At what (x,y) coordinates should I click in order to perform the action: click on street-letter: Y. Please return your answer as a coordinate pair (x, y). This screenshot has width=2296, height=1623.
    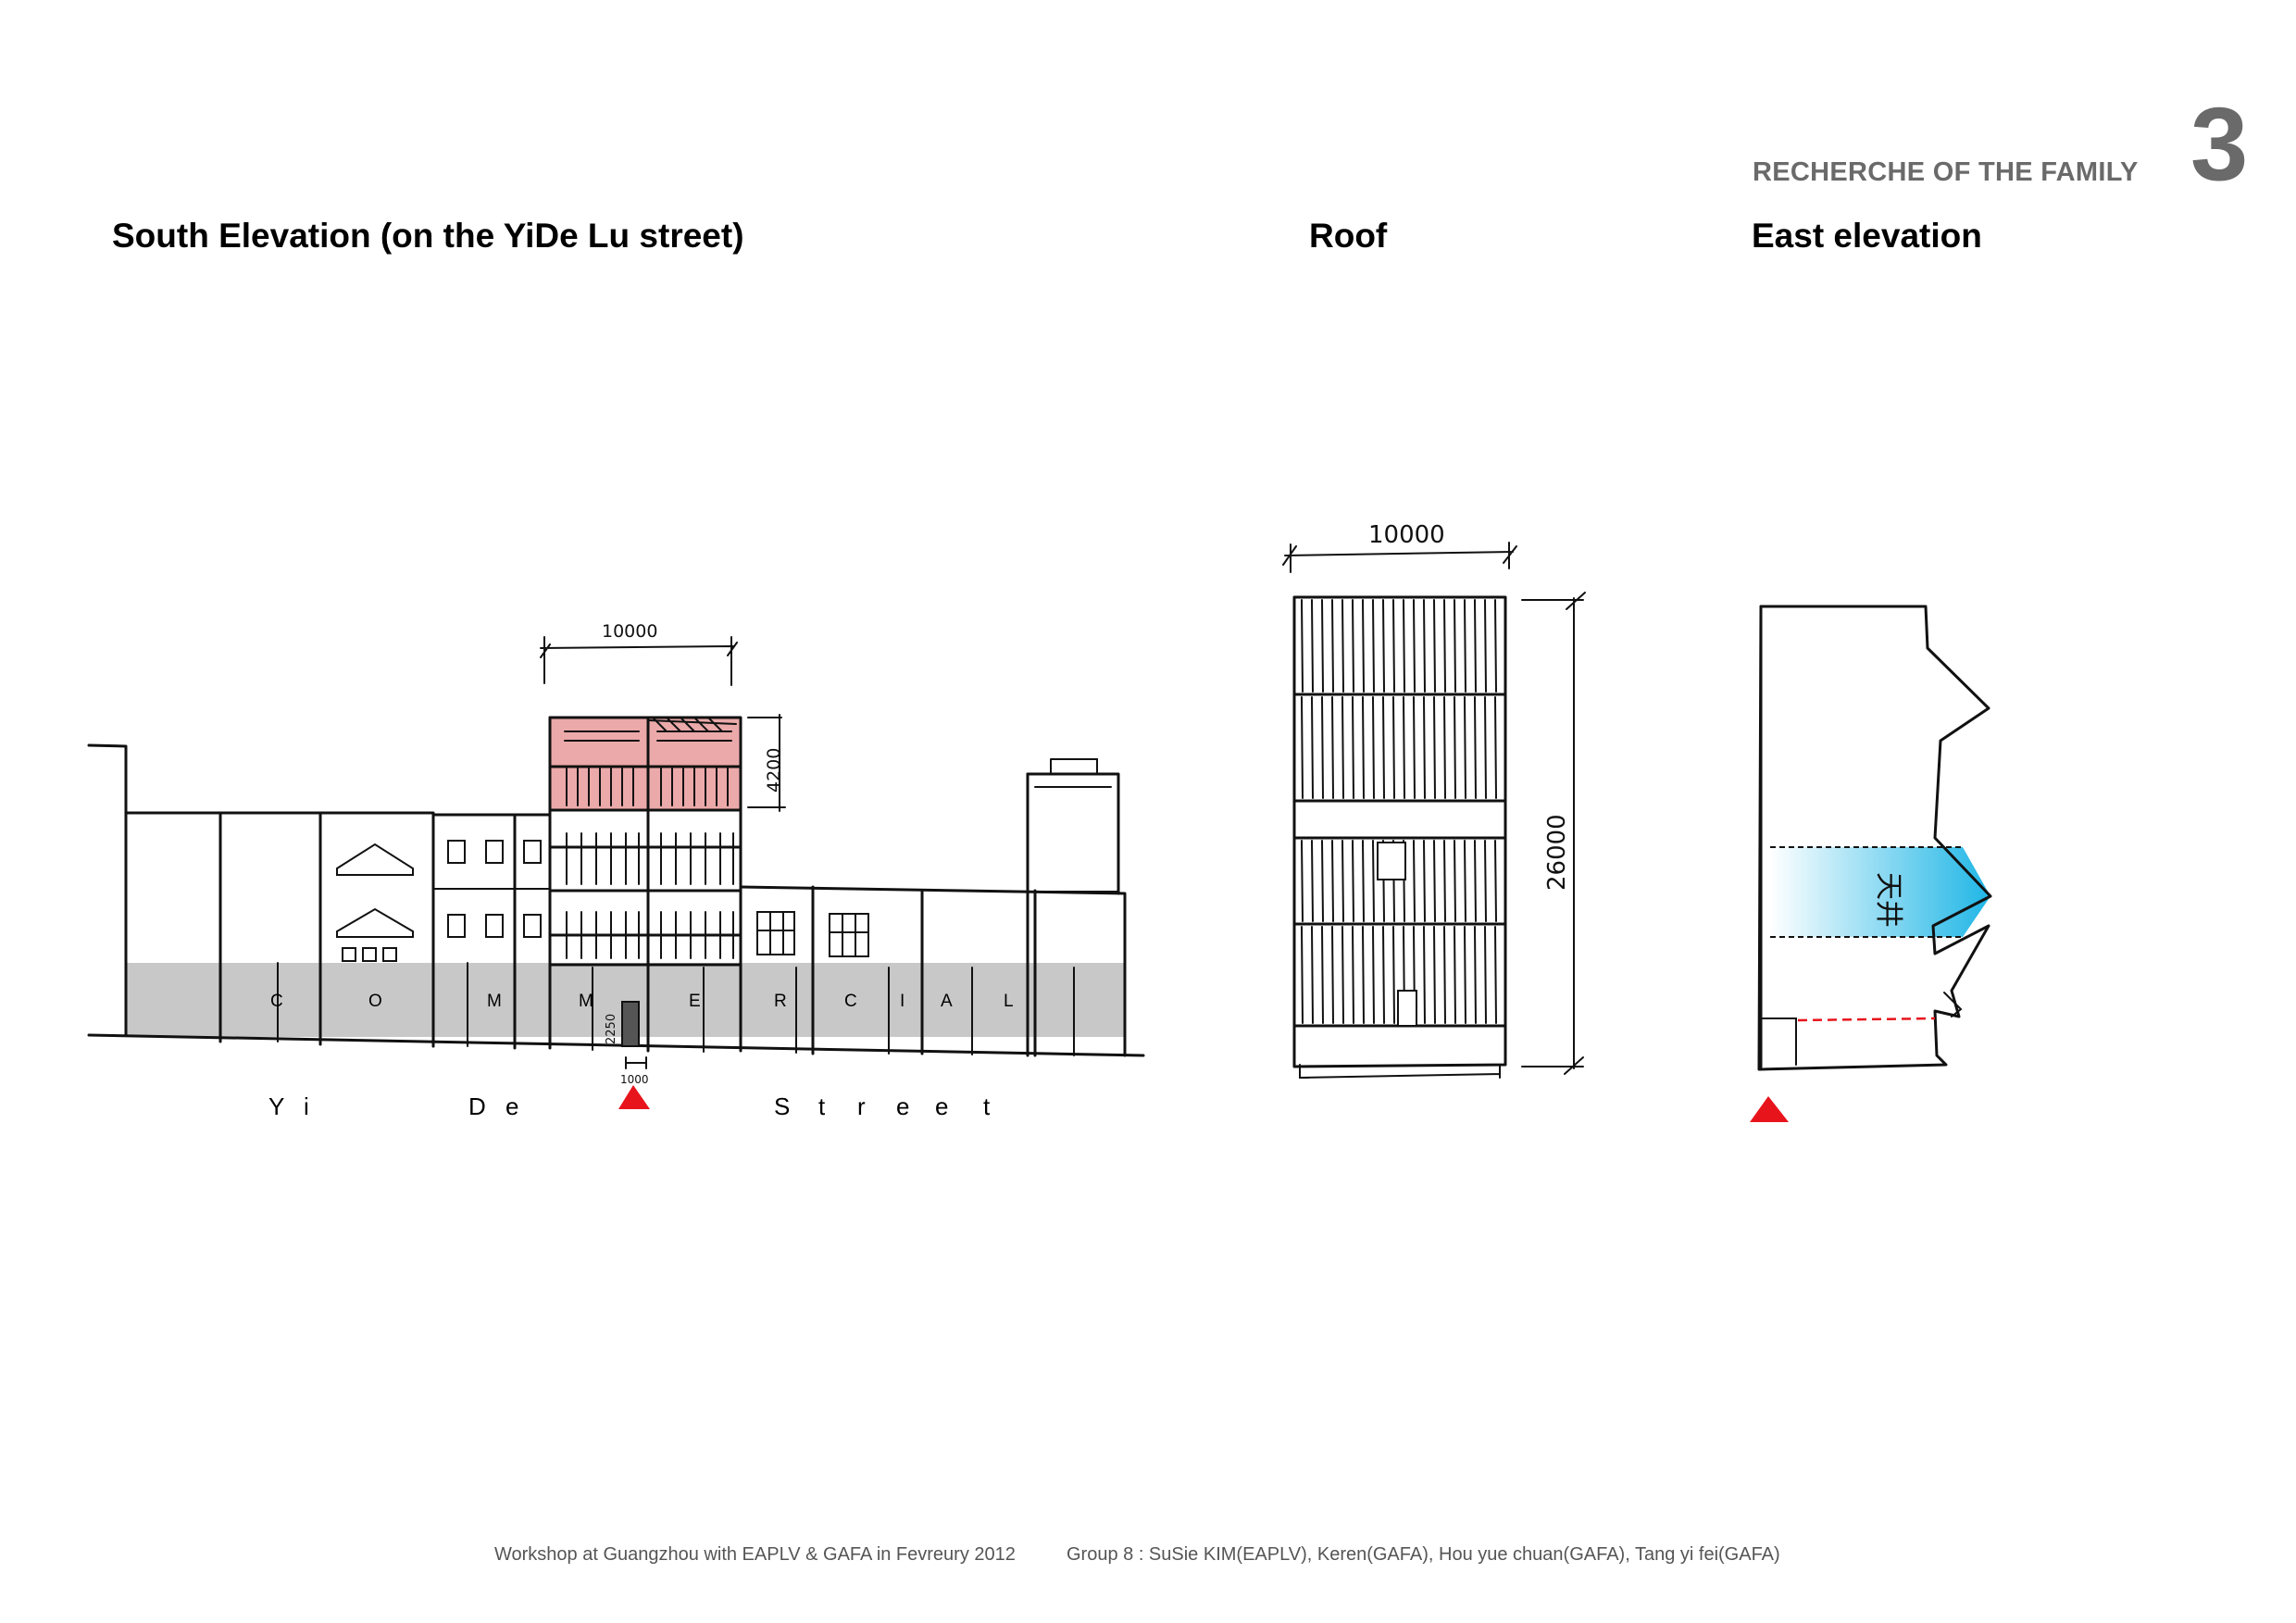
    Looking at the image, I should click on (276, 1106).